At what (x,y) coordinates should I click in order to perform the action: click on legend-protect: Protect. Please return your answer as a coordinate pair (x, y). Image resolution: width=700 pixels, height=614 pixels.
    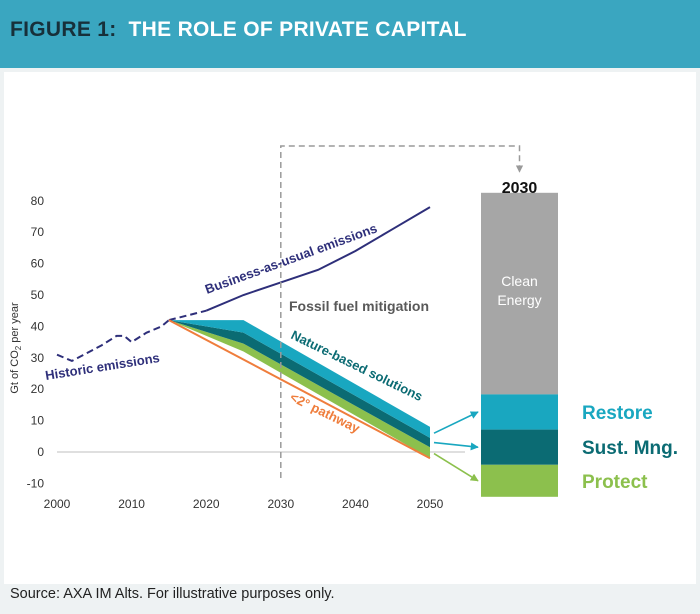
    Looking at the image, I should click on (615, 482).